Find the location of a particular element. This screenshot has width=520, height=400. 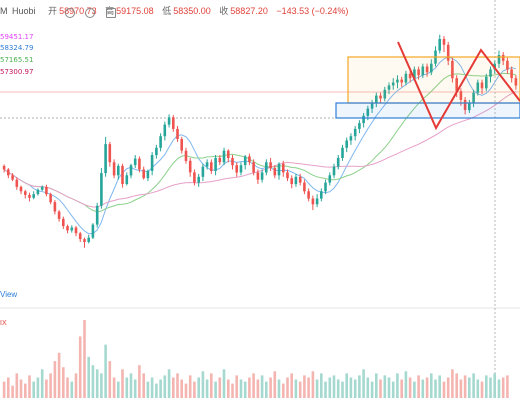

view-label: View is located at coordinates (9, 294).